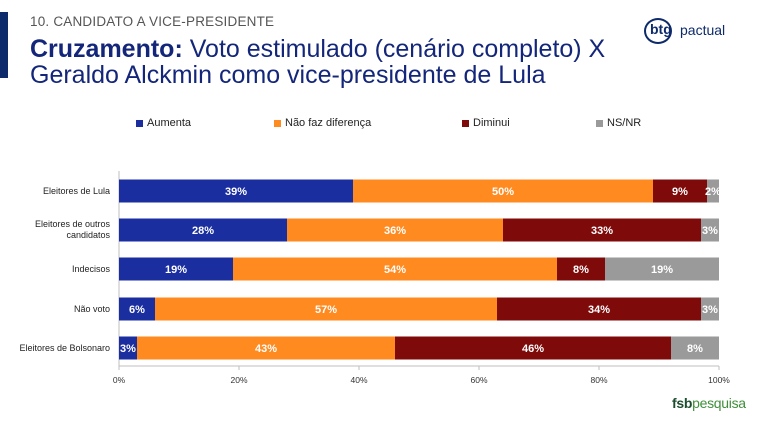 The image size is (768, 426). I want to click on legend-item: Diminui, so click(486, 123).